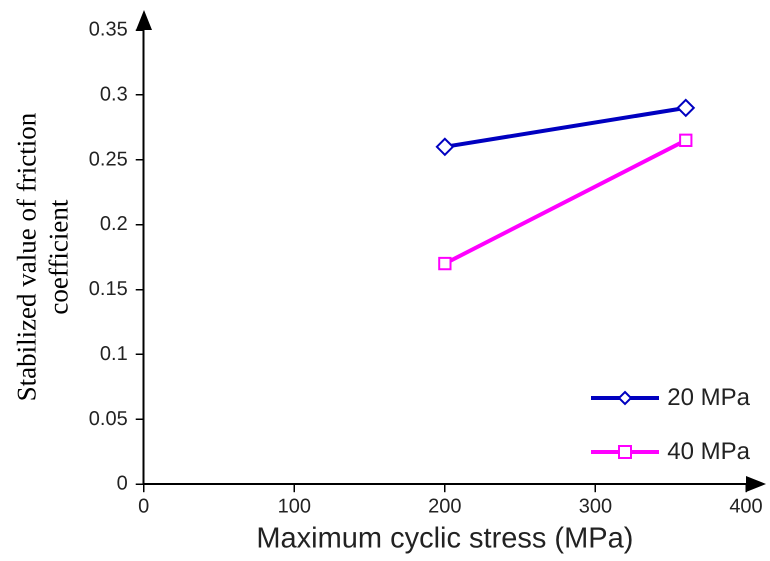 The height and width of the screenshot is (561, 770). I want to click on x-tick-label: 300, so click(595, 507).